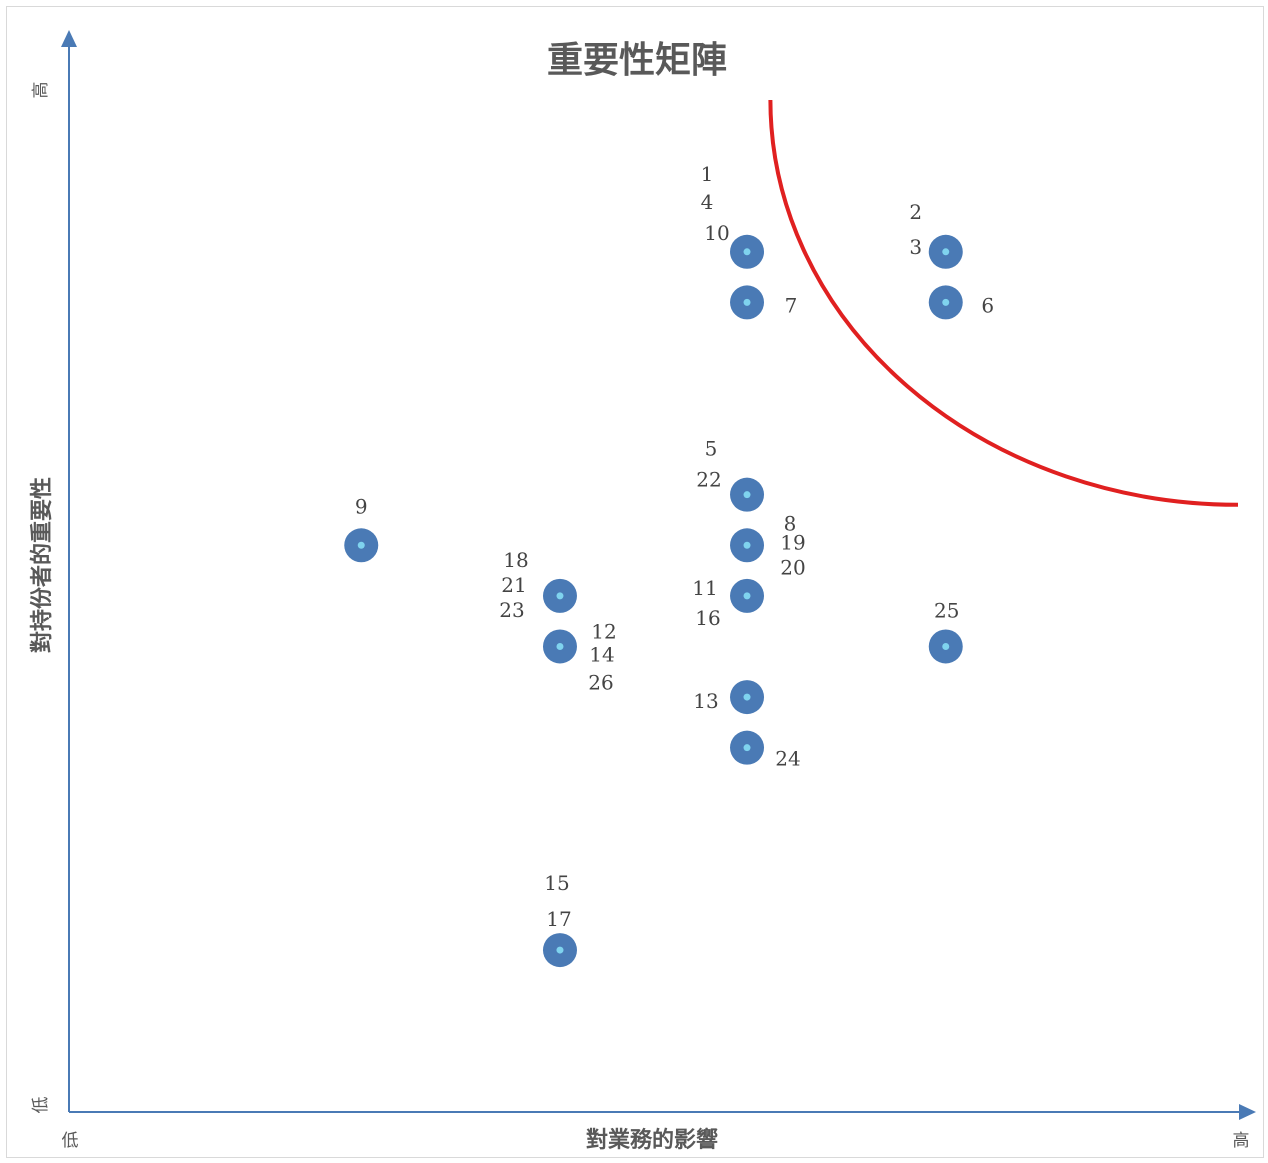 The image size is (1268, 1163). What do you see at coordinates (946, 610) in the screenshot?
I see `point-label: 25` at bounding box center [946, 610].